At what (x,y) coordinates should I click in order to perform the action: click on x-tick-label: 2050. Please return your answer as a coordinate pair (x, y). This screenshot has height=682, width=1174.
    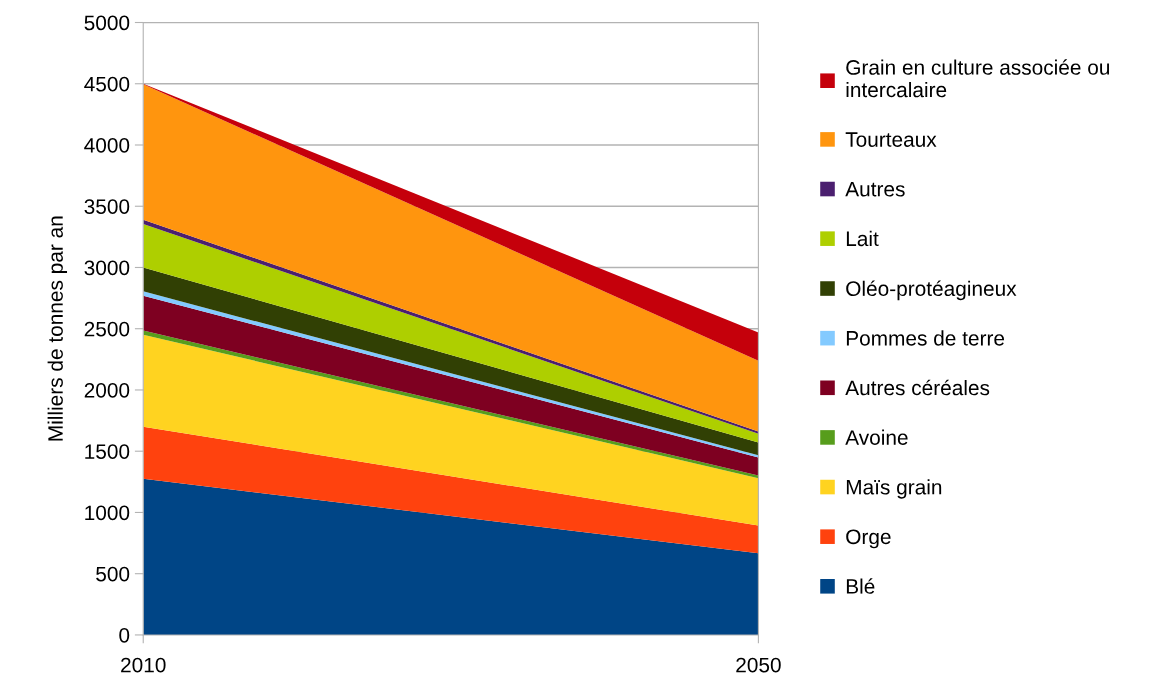
    Looking at the image, I should click on (758, 665).